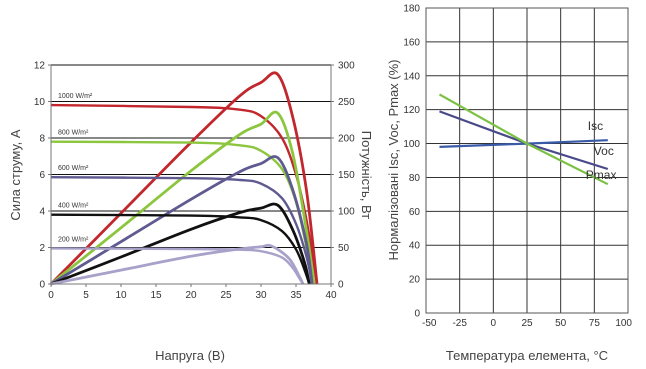  What do you see at coordinates (393, 159) in the screenshot?
I see `temp-y-axis-title: Нормалізовані Isc, Voc, Pmax (%)` at bounding box center [393, 159].